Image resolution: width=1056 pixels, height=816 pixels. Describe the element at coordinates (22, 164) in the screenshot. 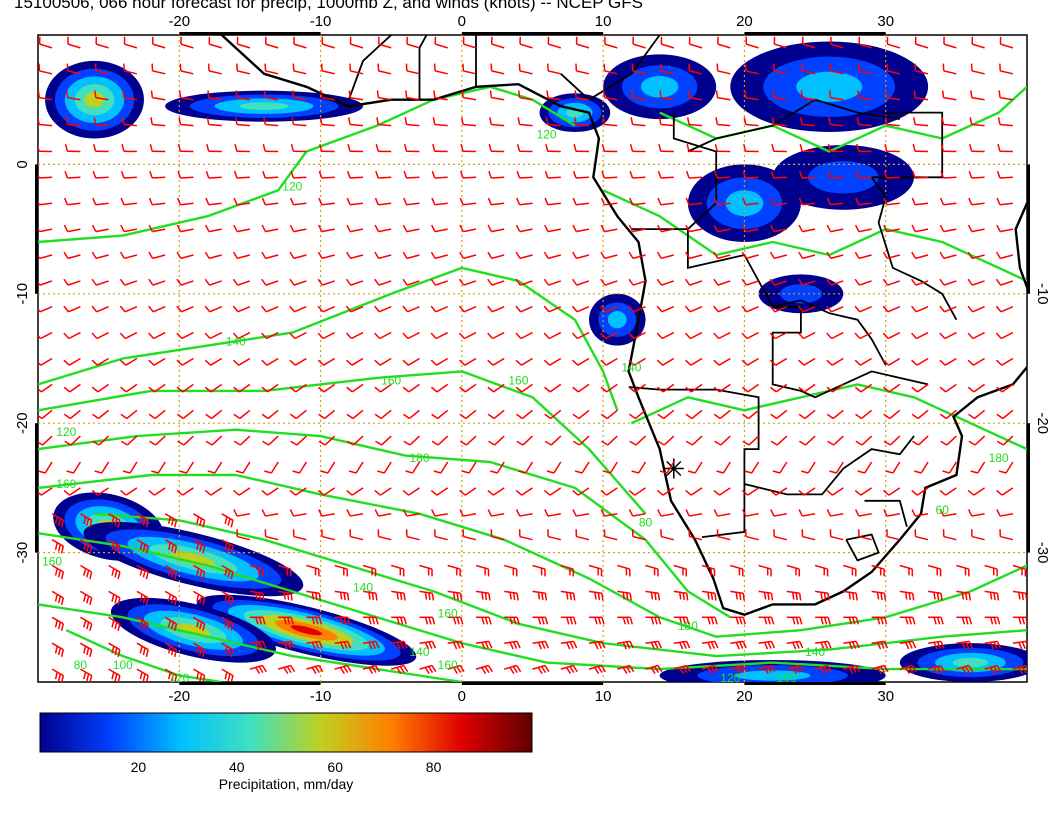

I see `lat-tick-label-left: 0` at that location.